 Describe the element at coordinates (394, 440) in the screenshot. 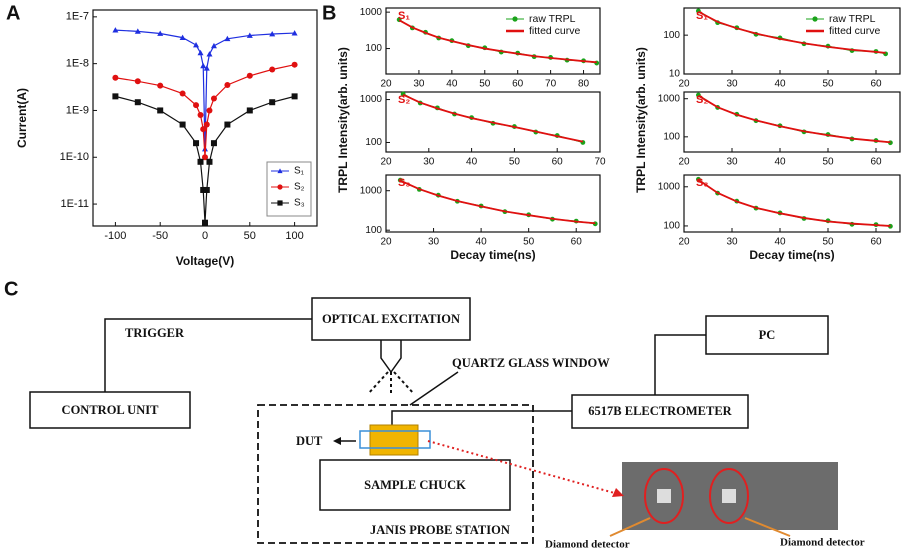

I see `dut` at that location.